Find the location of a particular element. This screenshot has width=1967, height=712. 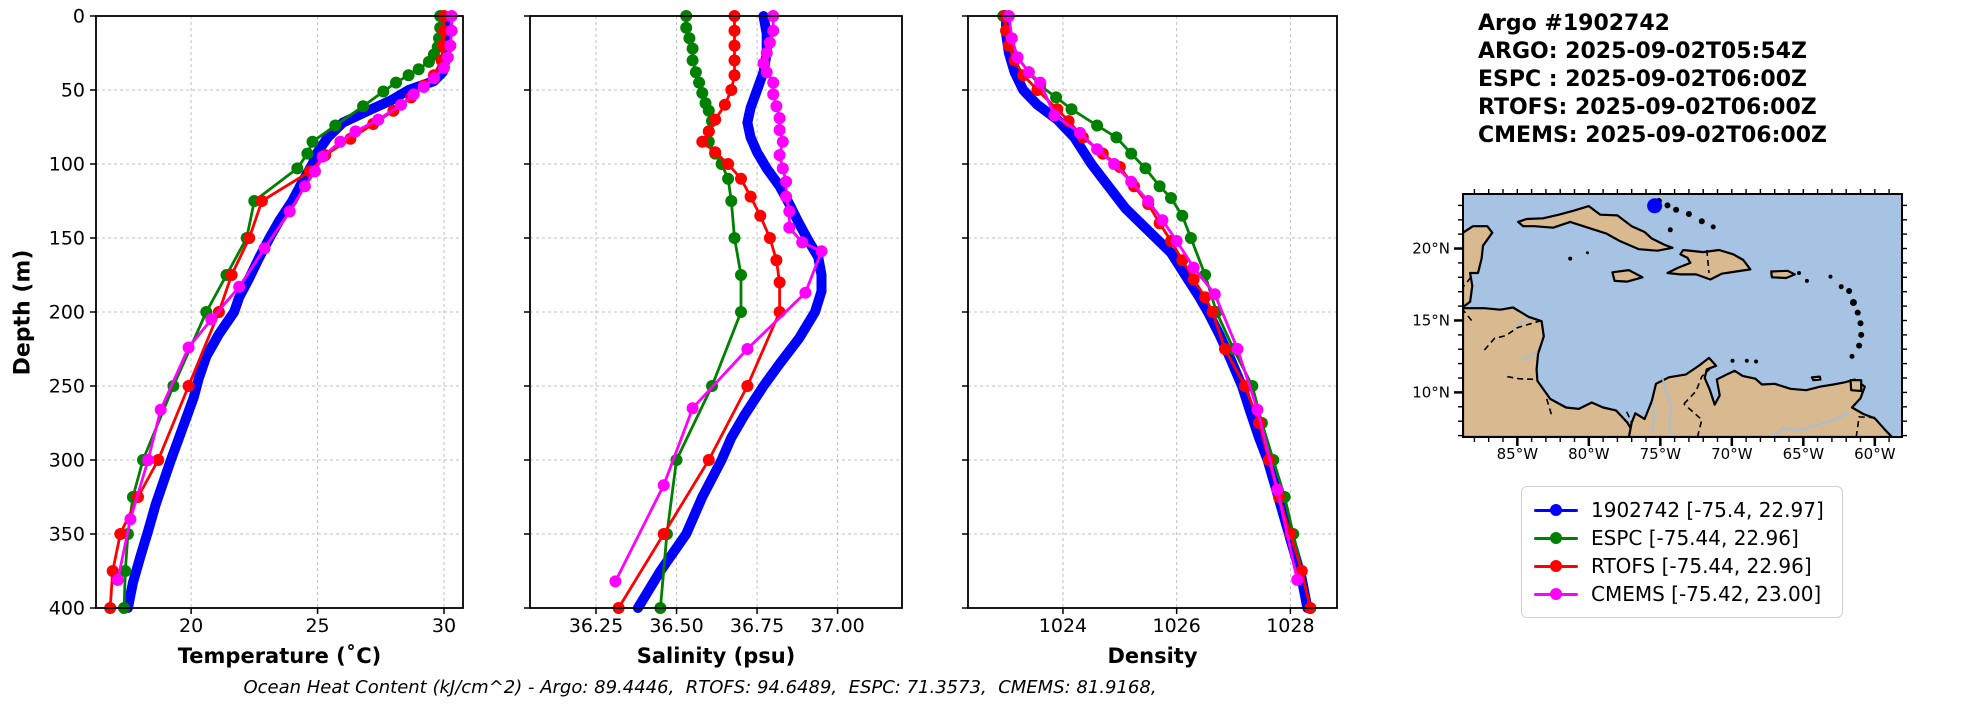

rtofs-timestamp: RTOFS: 2025-09-02T06:00Z is located at coordinates (1647, 107).